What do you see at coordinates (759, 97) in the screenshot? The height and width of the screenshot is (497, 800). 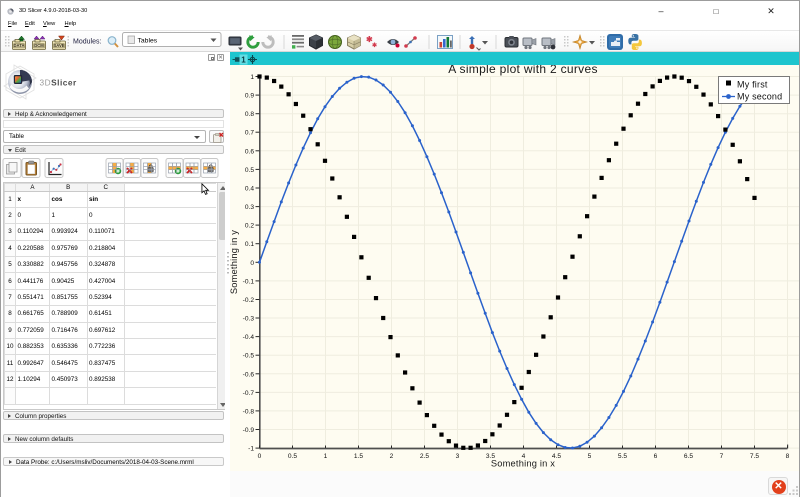 I see `svg-text: My second` at bounding box center [759, 97].